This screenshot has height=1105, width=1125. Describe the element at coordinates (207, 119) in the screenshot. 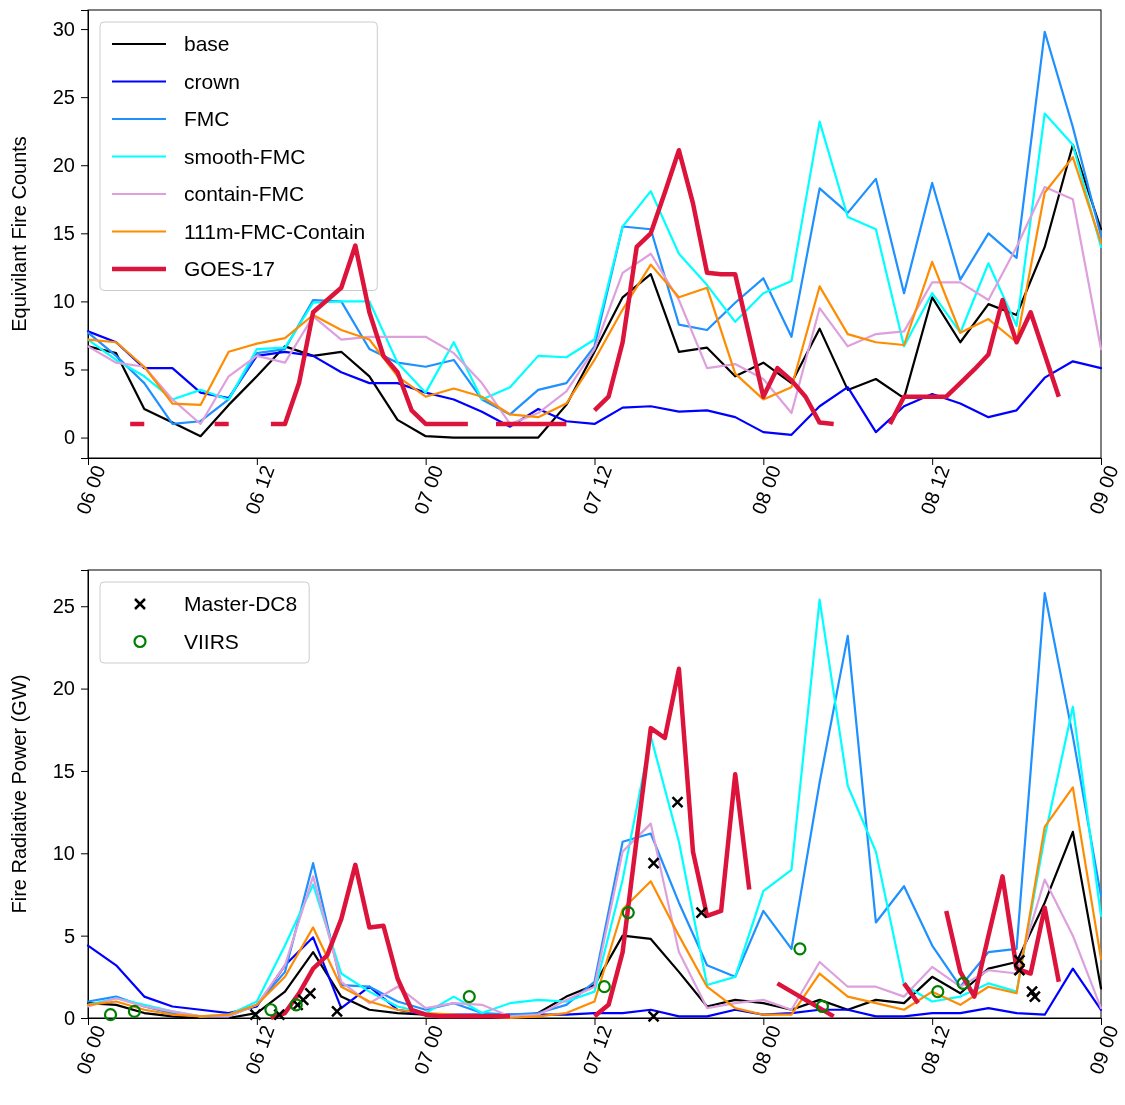

I see `legend-label: FMC` at that location.